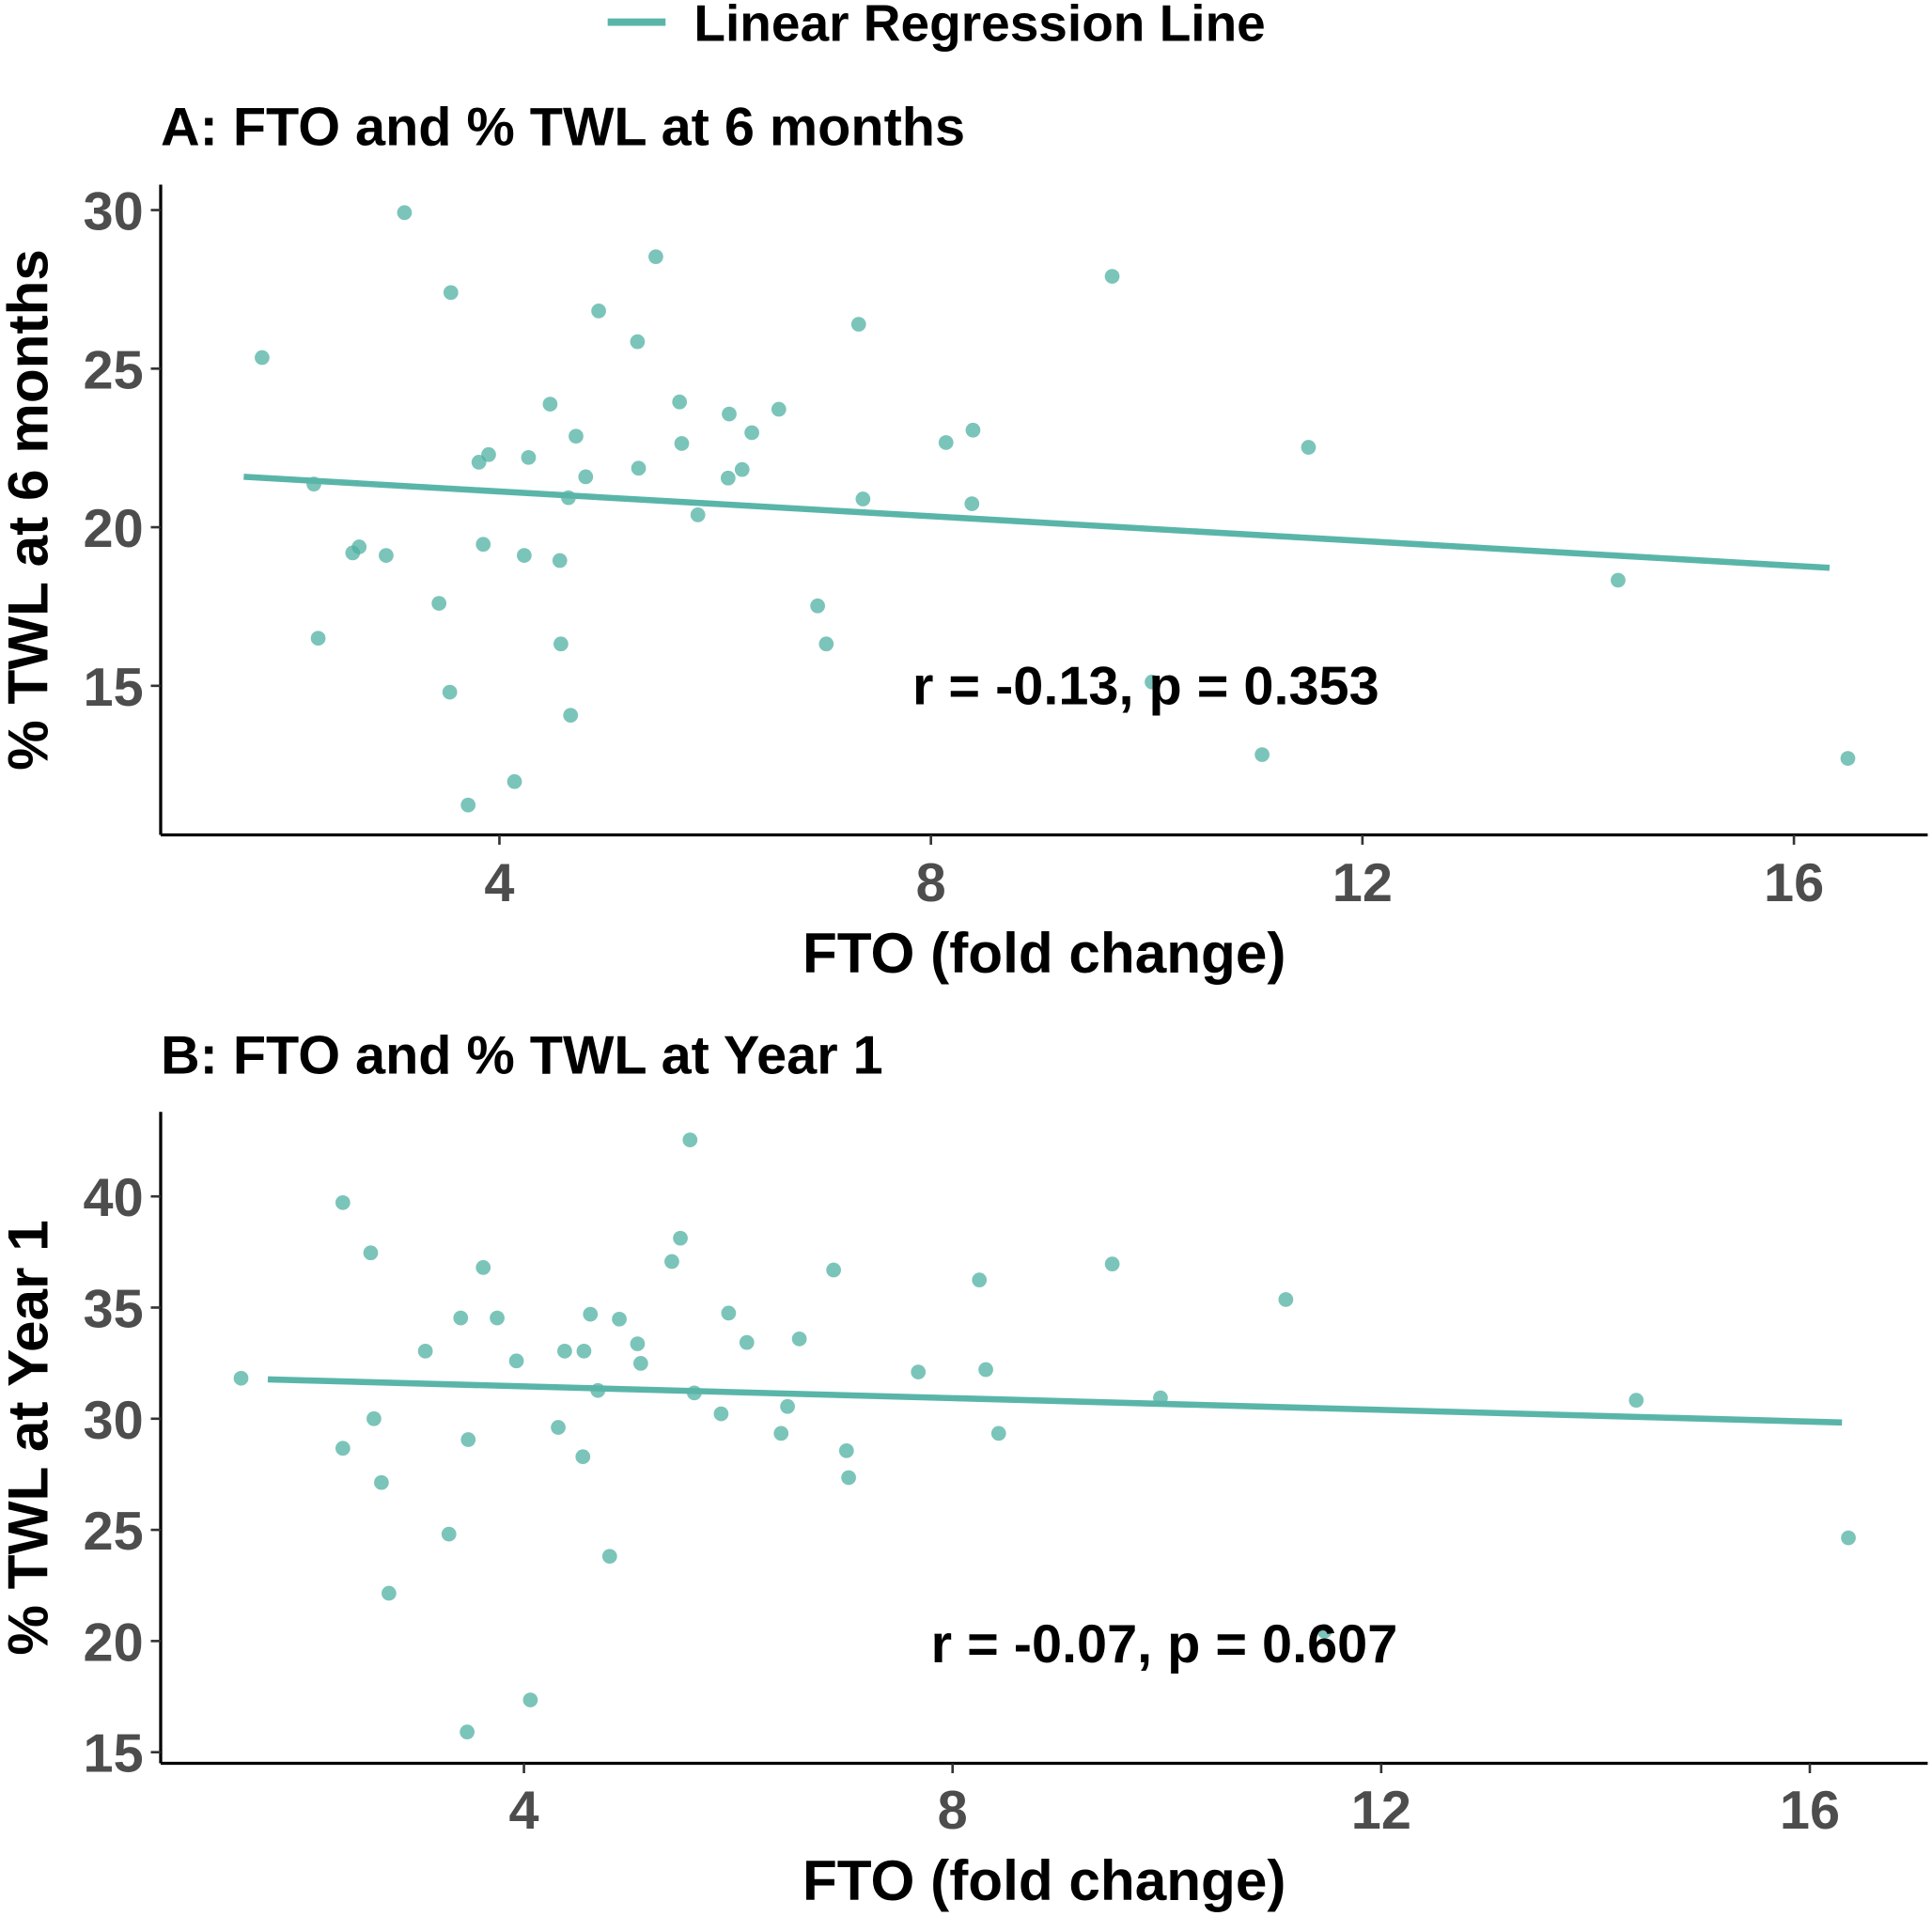 Image resolution: width=1932 pixels, height=1916 pixels. I want to click on x-tick-label: 16, so click(1810, 1811).